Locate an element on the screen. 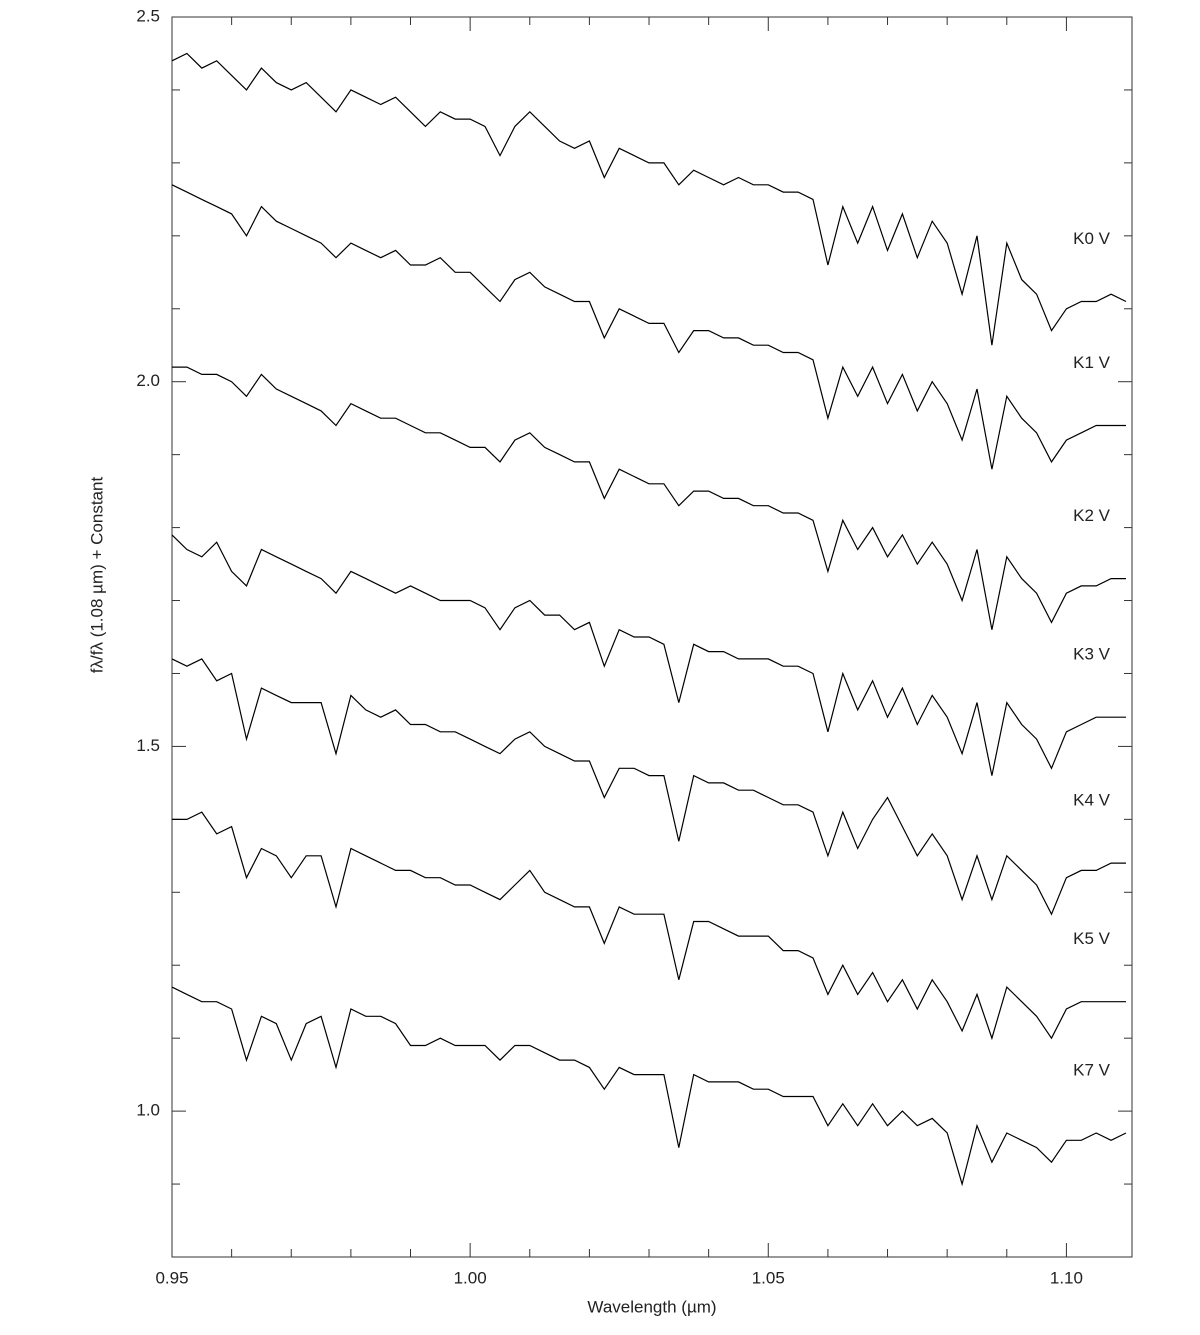  y-tick-label: 1.0 is located at coordinates (148, 1110).